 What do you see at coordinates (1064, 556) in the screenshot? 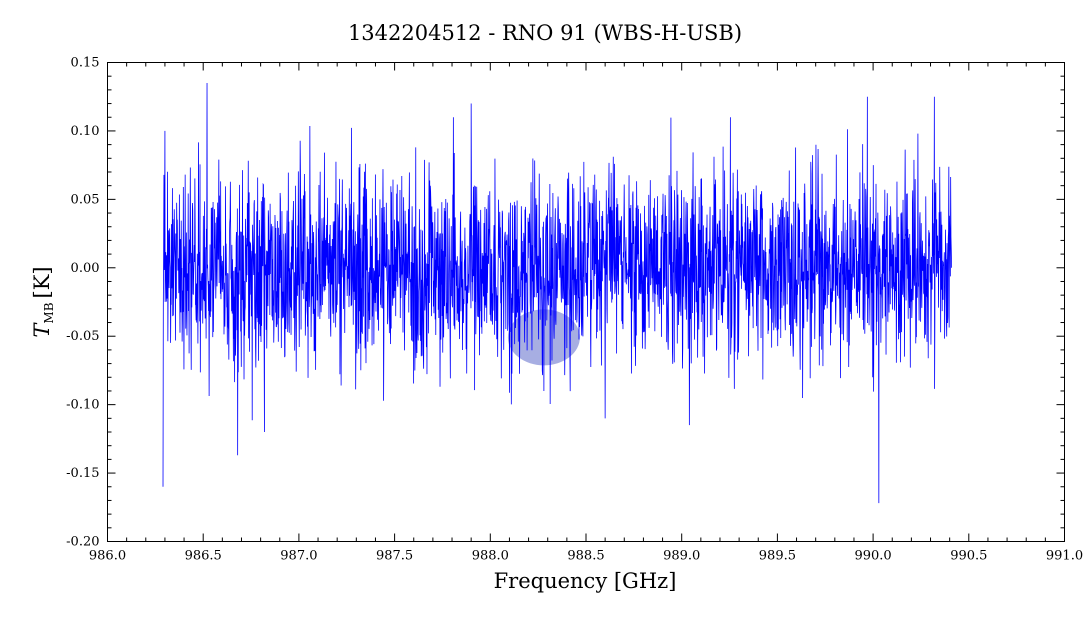
I see `x-tick-label: 991.0` at bounding box center [1064, 556].